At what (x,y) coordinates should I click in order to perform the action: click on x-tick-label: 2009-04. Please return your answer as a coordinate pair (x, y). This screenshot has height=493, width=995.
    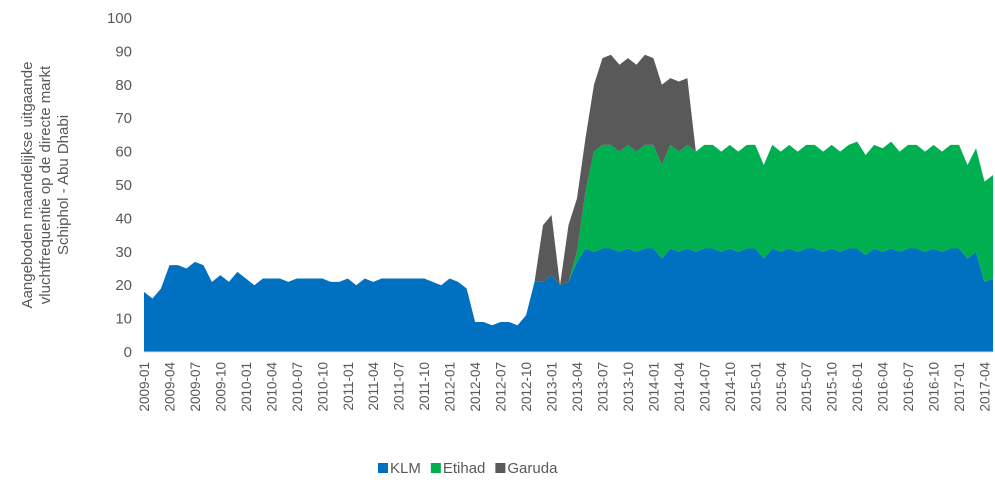
    Looking at the image, I should click on (169, 387).